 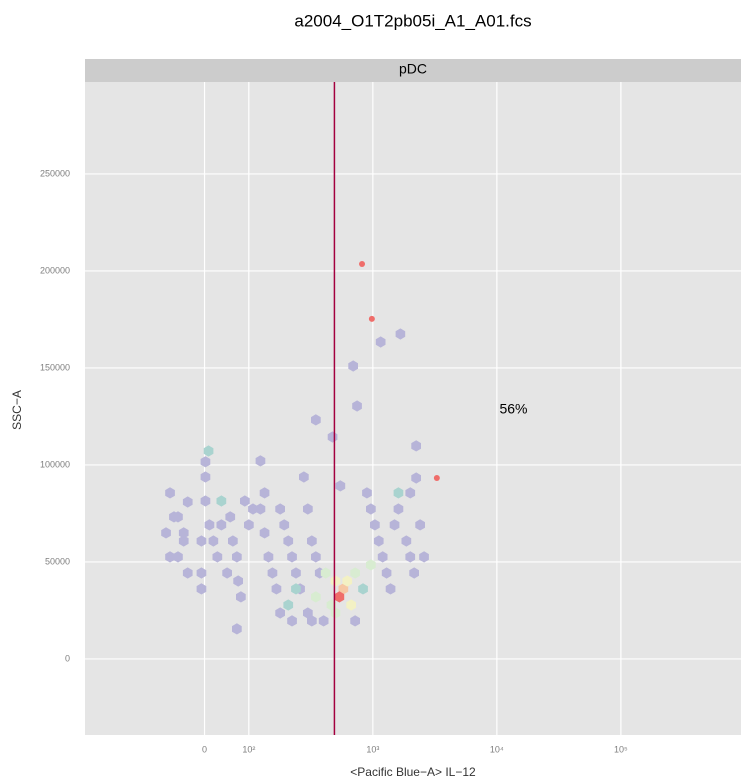 I want to click on y-tick-label: 50000, so click(x=57, y=561).